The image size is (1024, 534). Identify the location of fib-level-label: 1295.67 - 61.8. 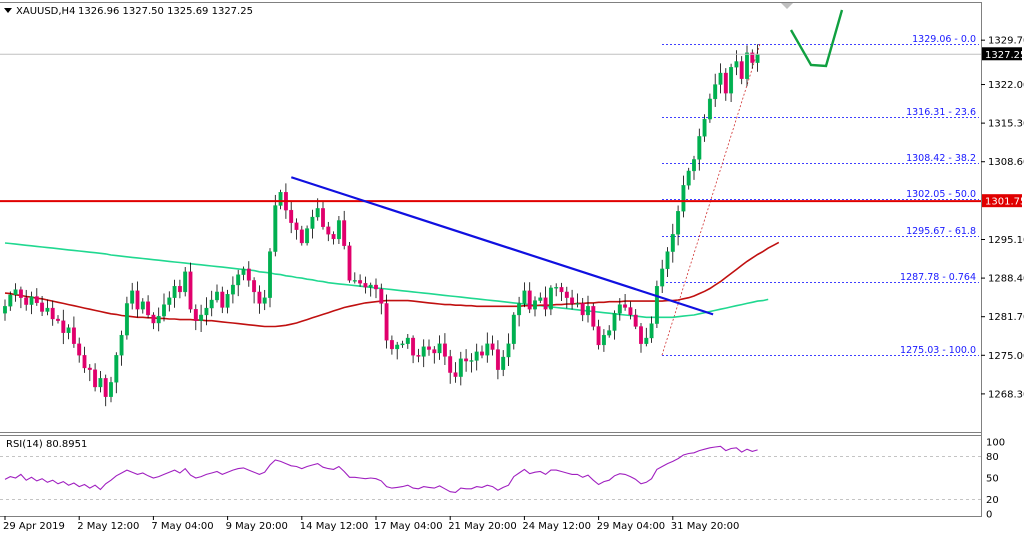
(941, 231).